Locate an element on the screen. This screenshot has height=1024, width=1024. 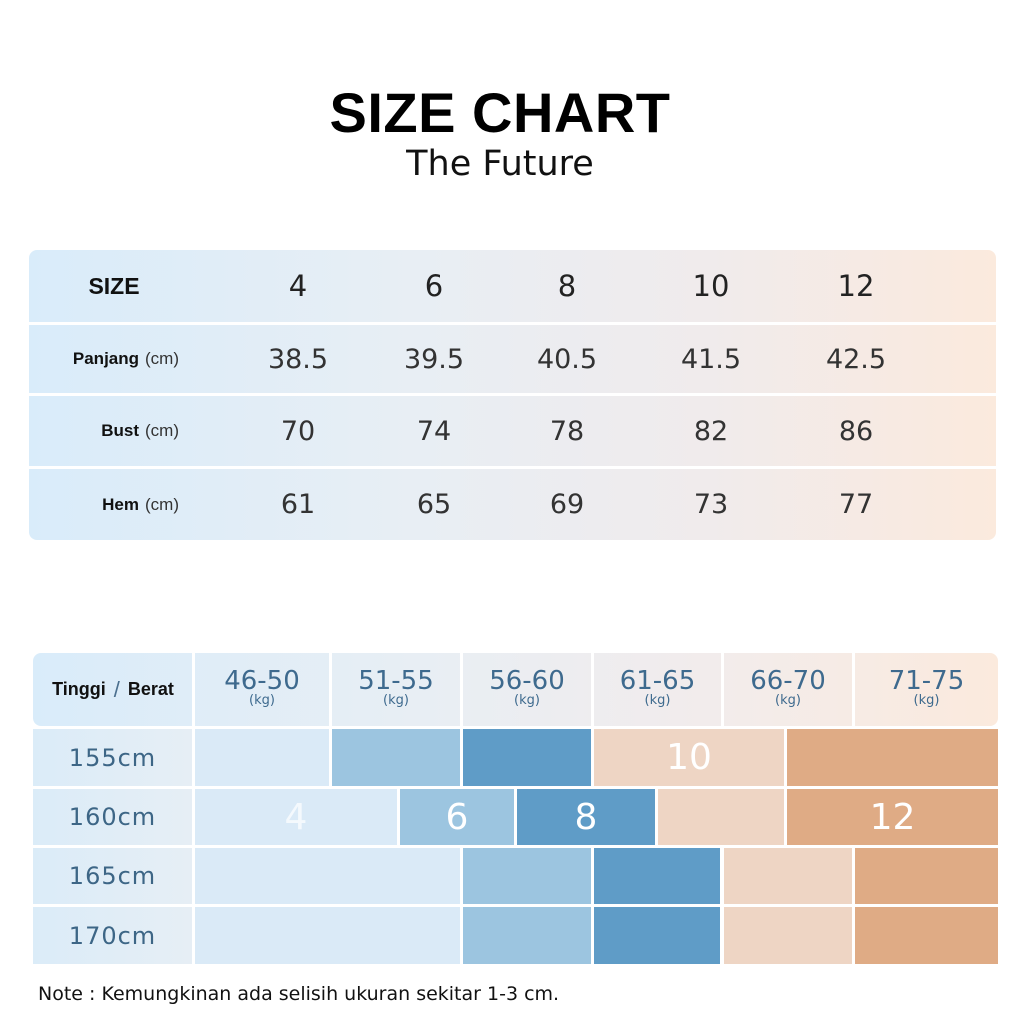
row-label-bust: Bust (cm) is located at coordinates (104, 431).